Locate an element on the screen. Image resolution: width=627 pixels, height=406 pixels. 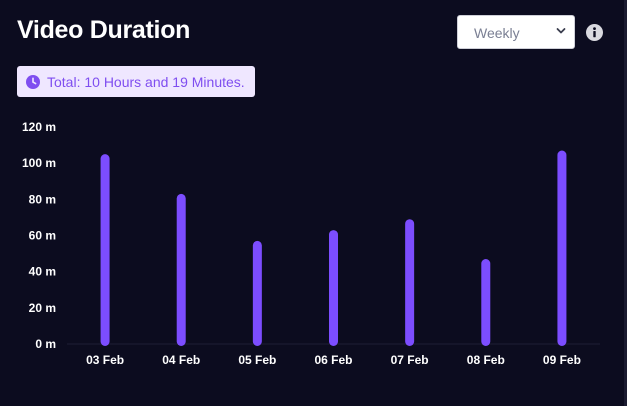
period-select: Weekly is located at coordinates (516, 32).